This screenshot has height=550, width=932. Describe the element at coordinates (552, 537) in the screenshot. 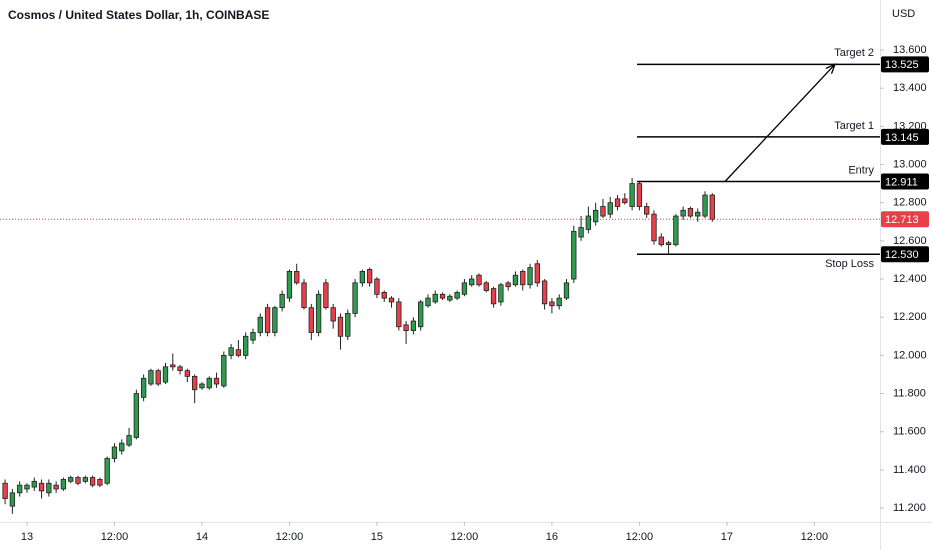

I see `x-tick-label: 16` at that location.